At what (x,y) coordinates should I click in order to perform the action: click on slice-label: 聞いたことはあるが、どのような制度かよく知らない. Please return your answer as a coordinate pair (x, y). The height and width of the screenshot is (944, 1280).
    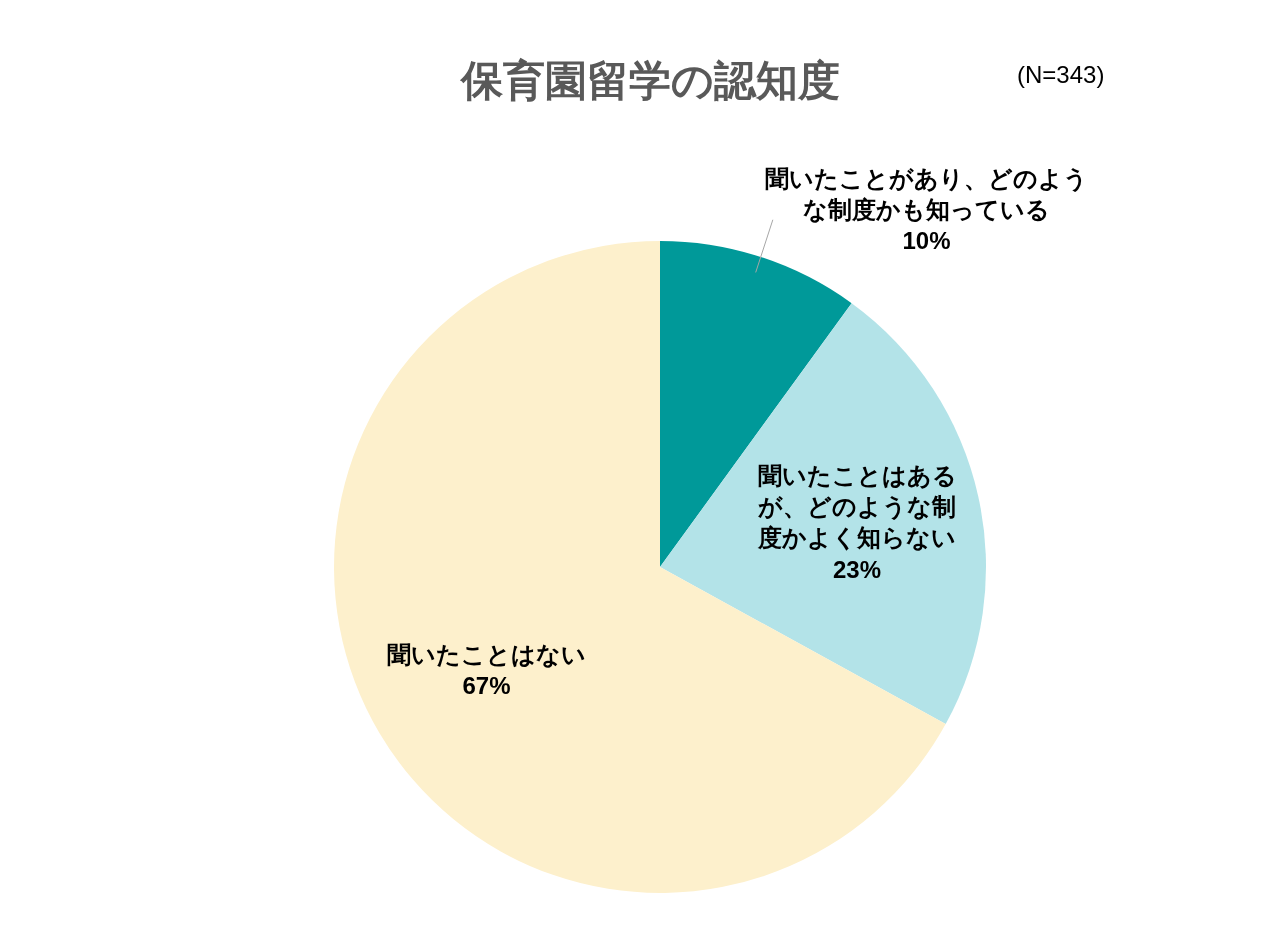
    Looking at the image, I should click on (857, 507).